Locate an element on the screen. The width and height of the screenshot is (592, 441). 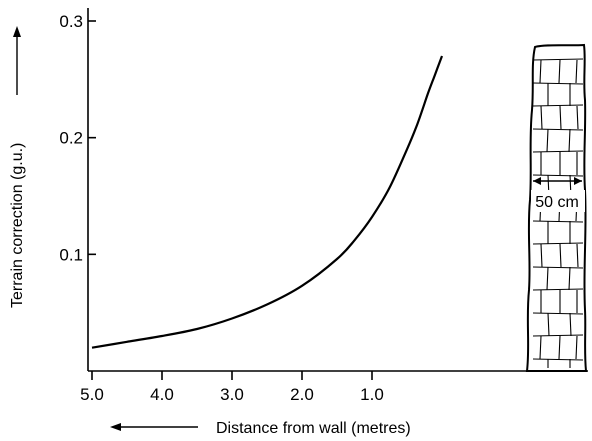
x-tick-label: 4.0 is located at coordinates (162, 394).